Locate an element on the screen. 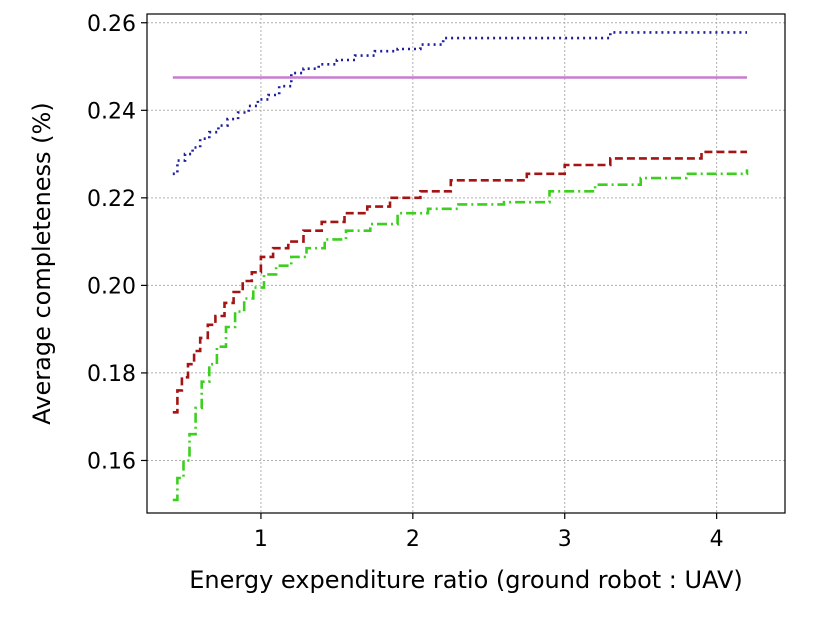 The width and height of the screenshot is (830, 623). x-tick-label: 3 is located at coordinates (565, 539).